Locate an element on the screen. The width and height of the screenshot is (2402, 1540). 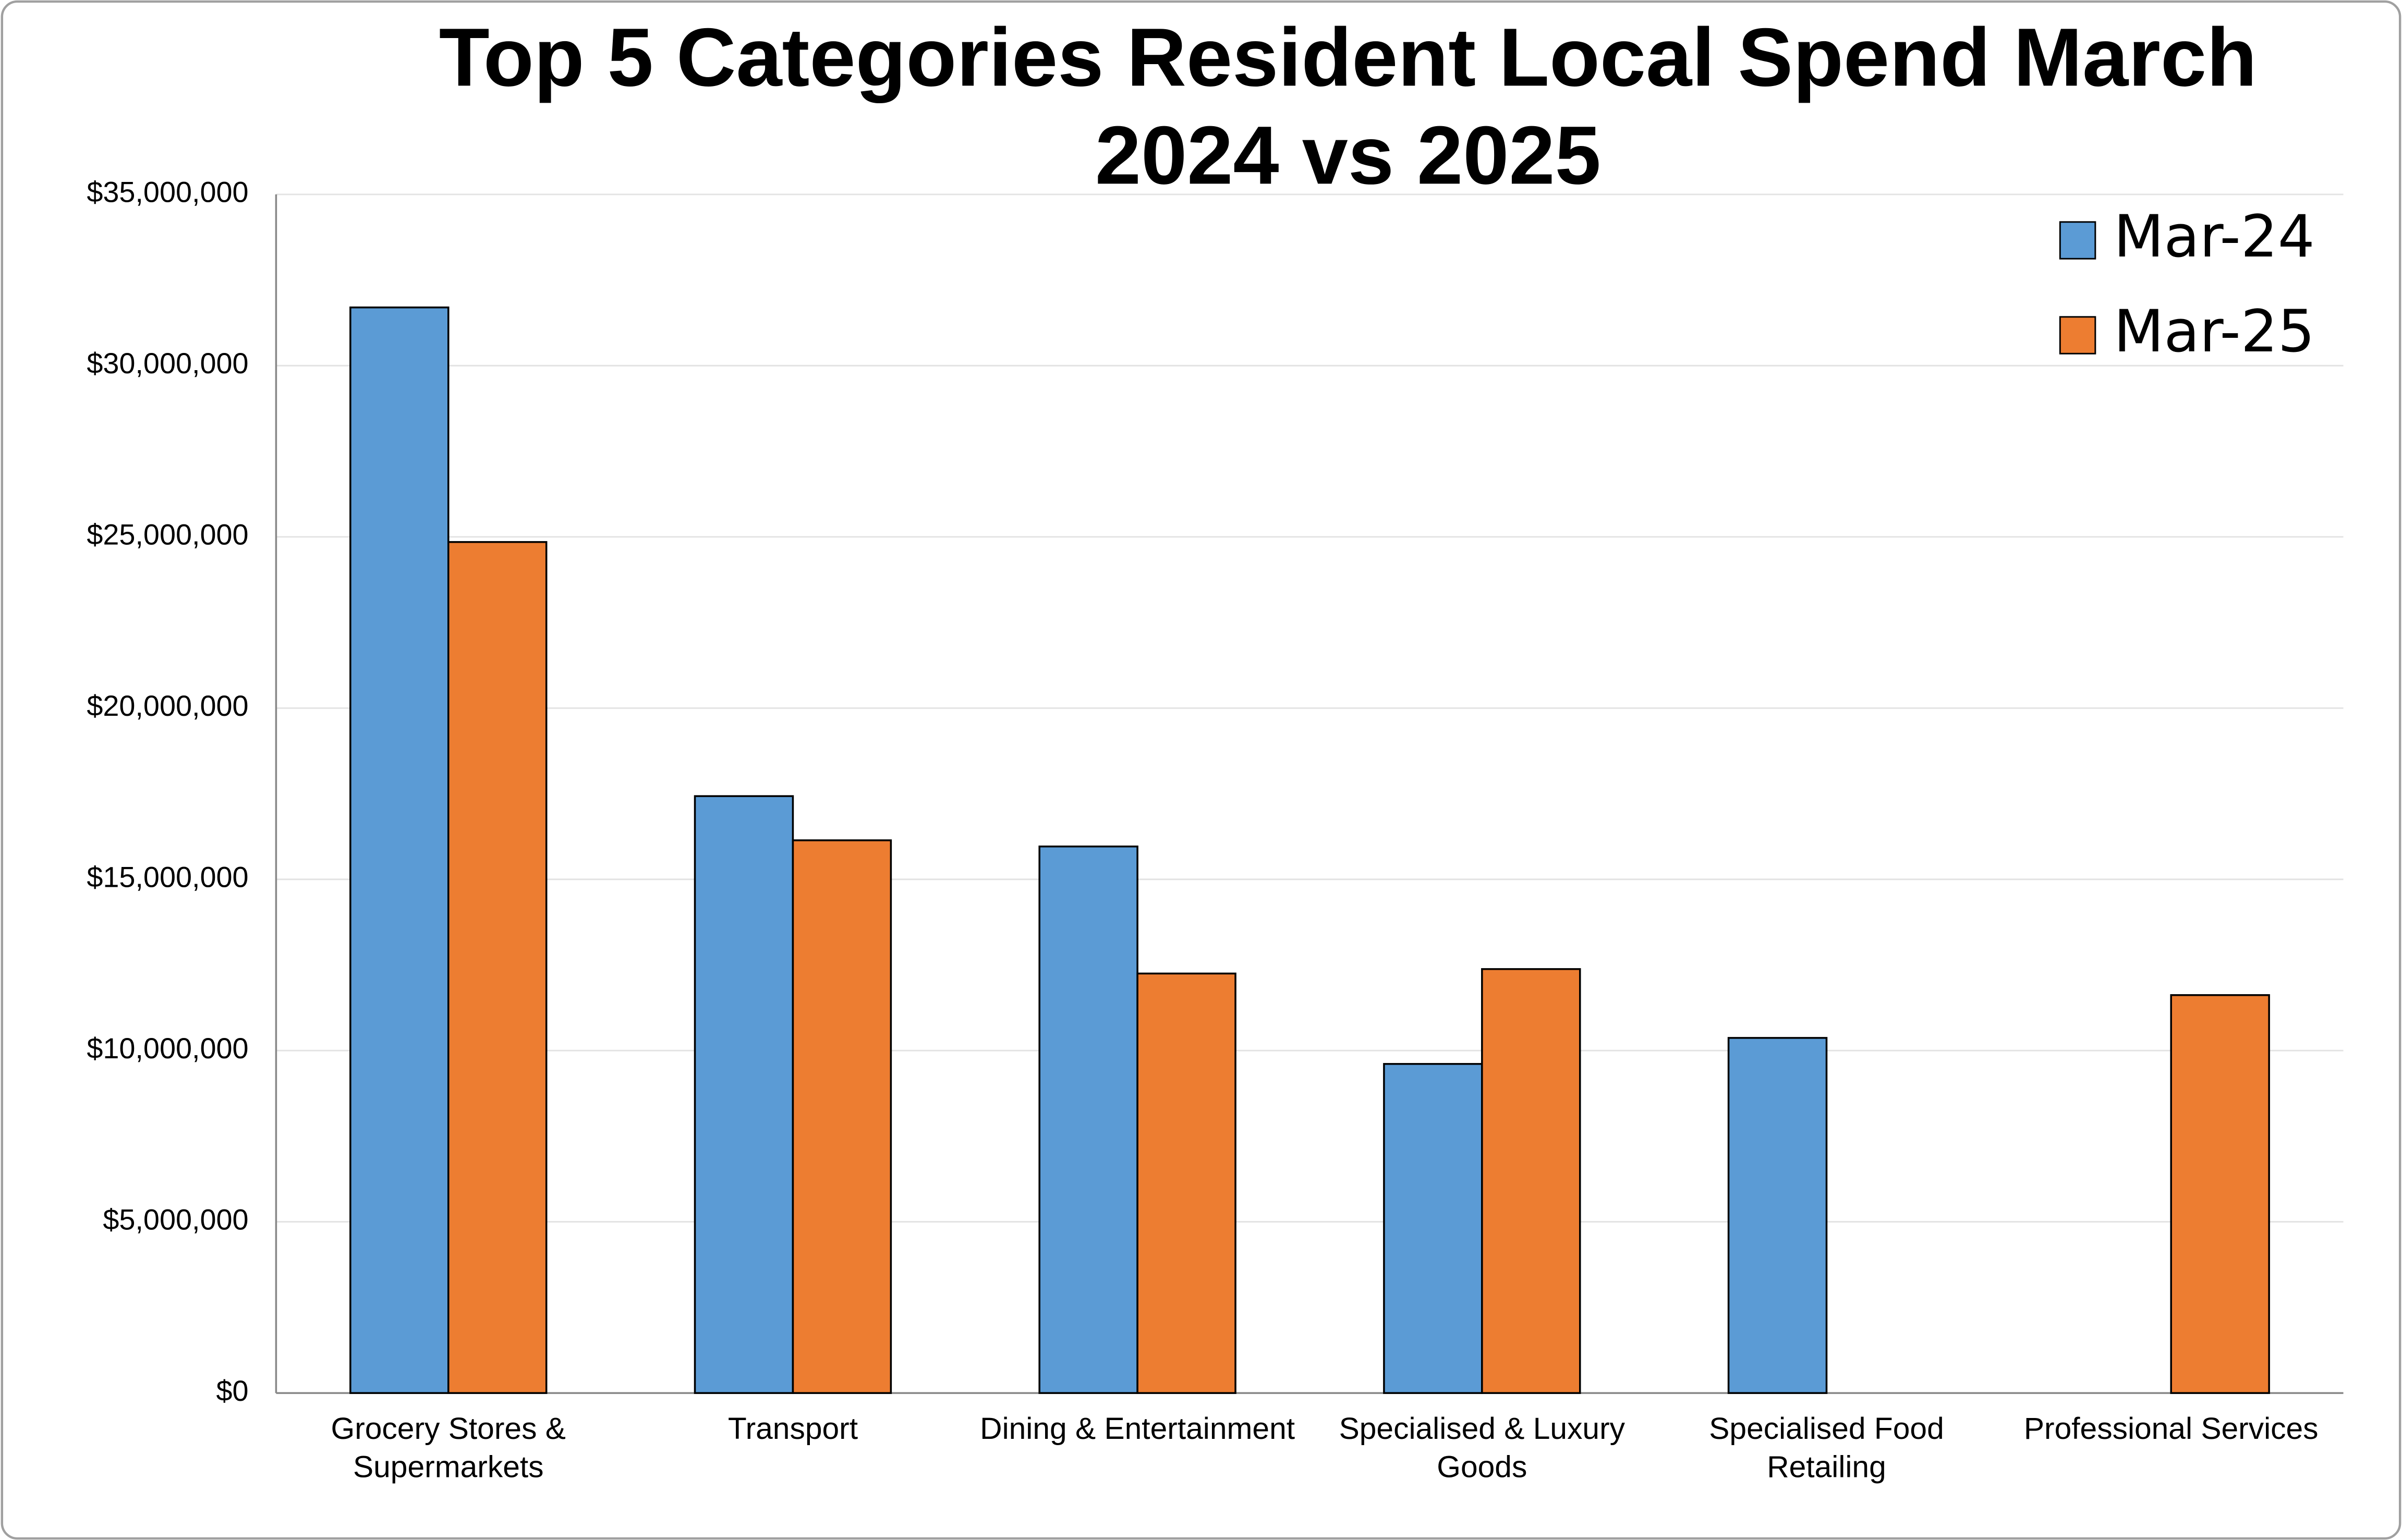
x-tick-label-box: Specialised Food Retailing is located at coordinates (1827, 1449).